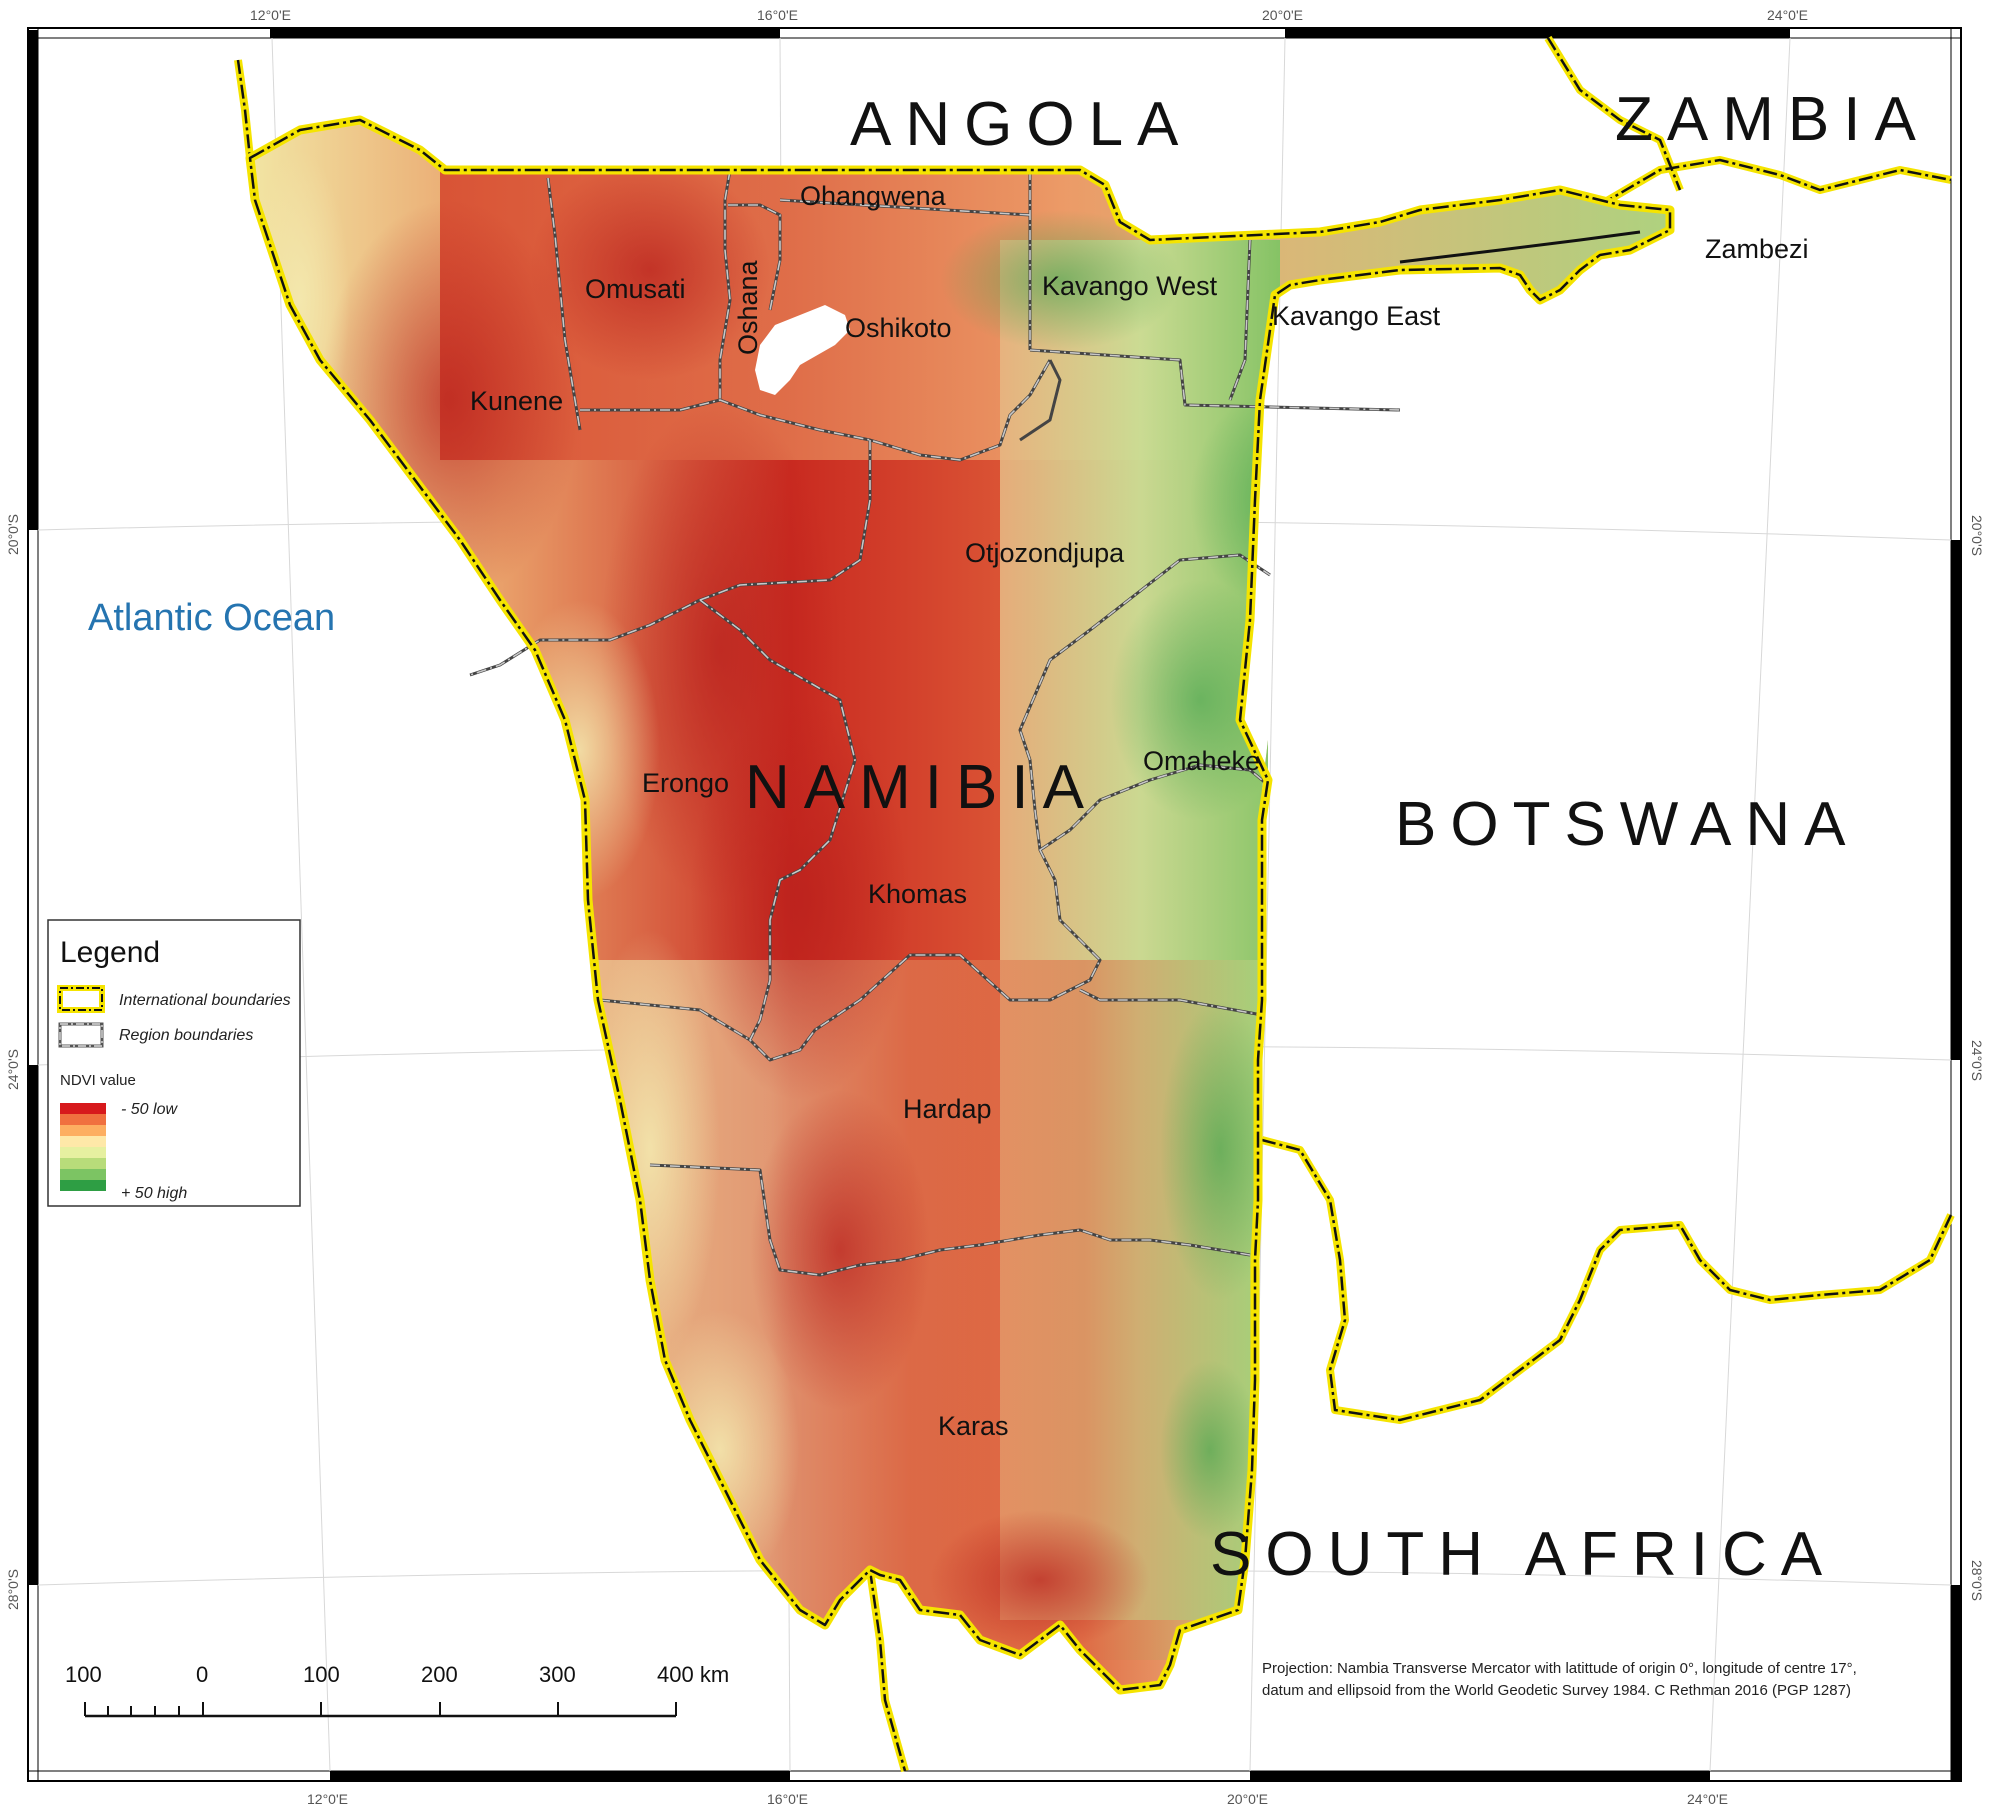 The height and width of the screenshot is (1811, 1989). What do you see at coordinates (83, 1674) in the screenshot?
I see `scale-label-100-left: 100` at bounding box center [83, 1674].